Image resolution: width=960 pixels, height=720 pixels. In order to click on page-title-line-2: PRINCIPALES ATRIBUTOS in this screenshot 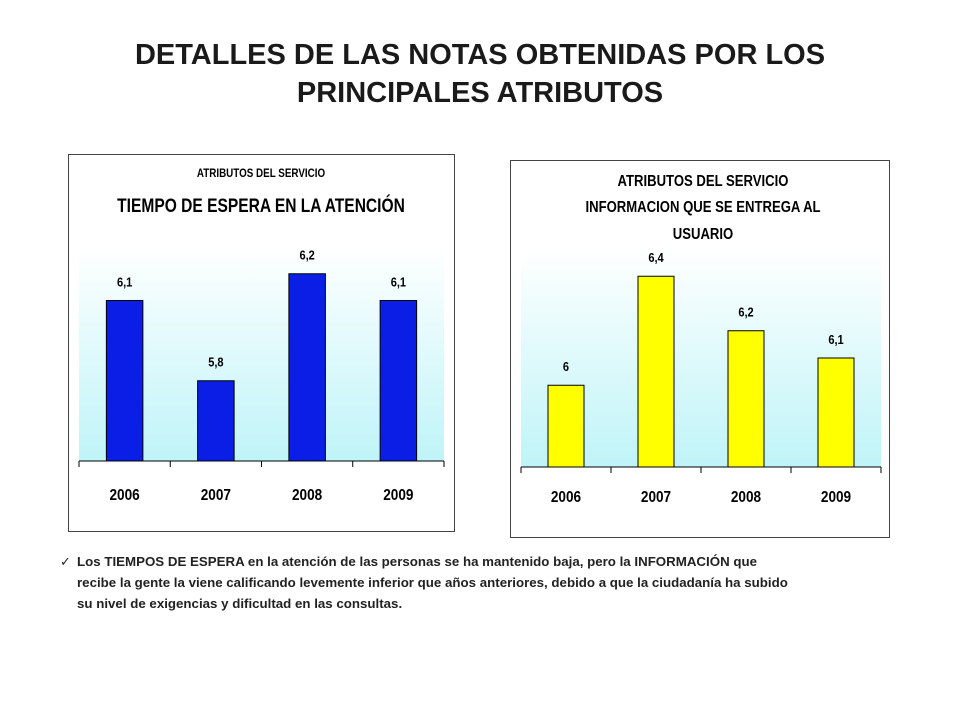, I will do `click(480, 93)`.